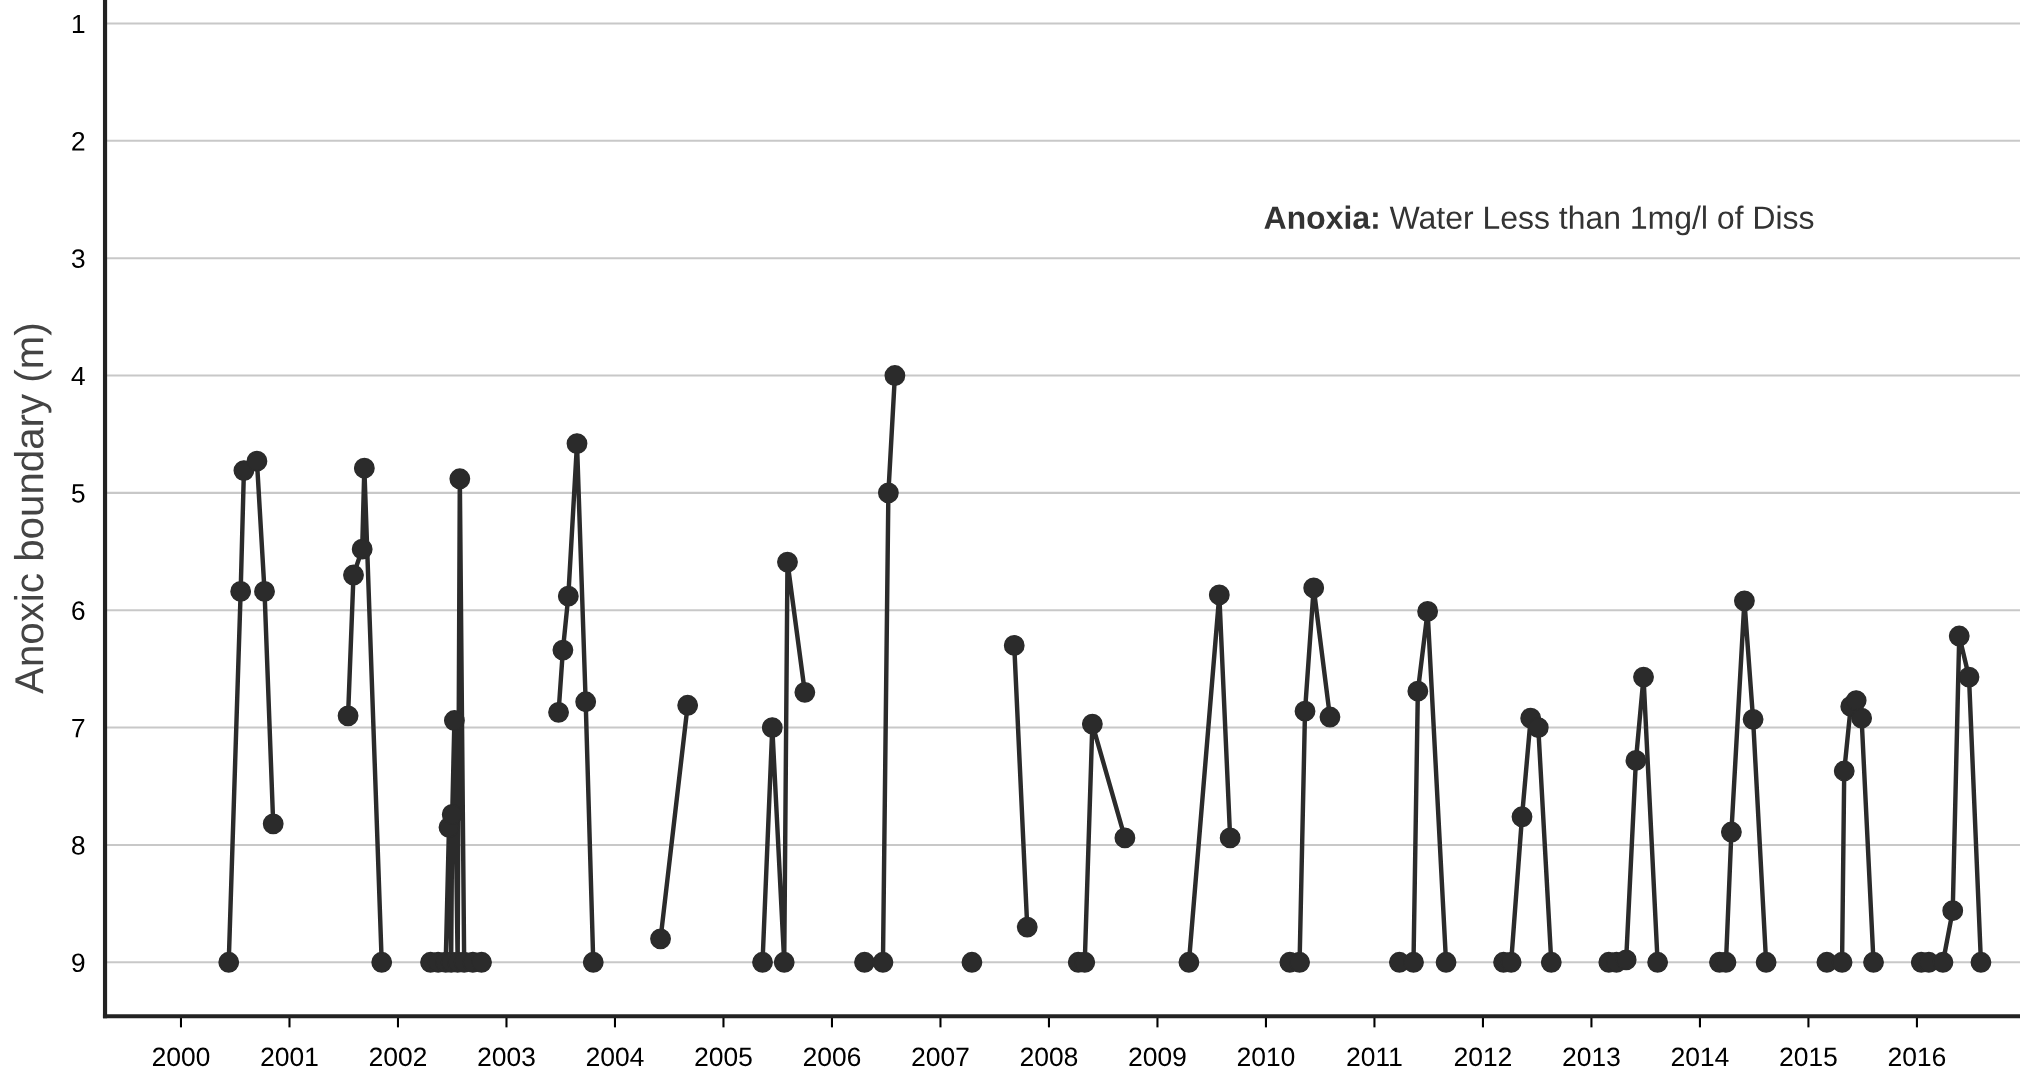  Describe the element at coordinates (1049, 1057) in the screenshot. I see `x-tick-label: 2008` at that location.